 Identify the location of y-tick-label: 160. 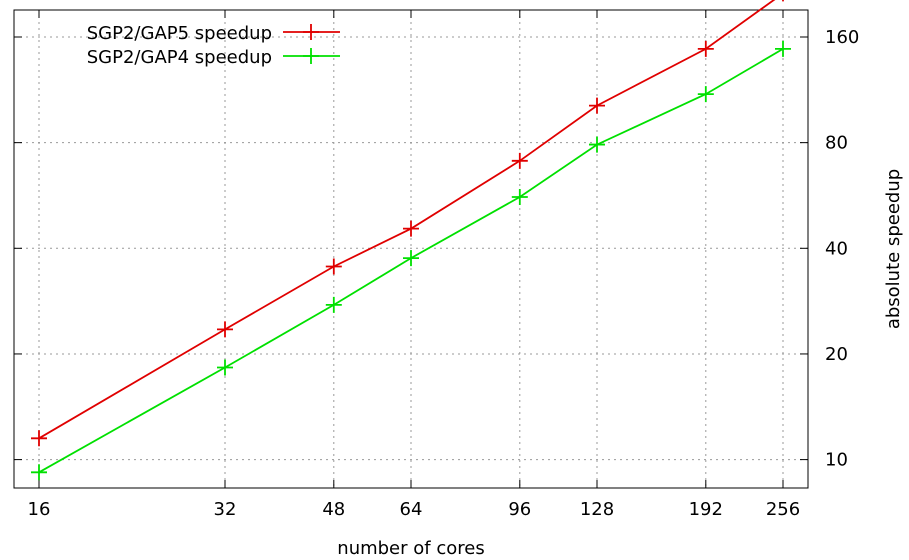
(842, 37).